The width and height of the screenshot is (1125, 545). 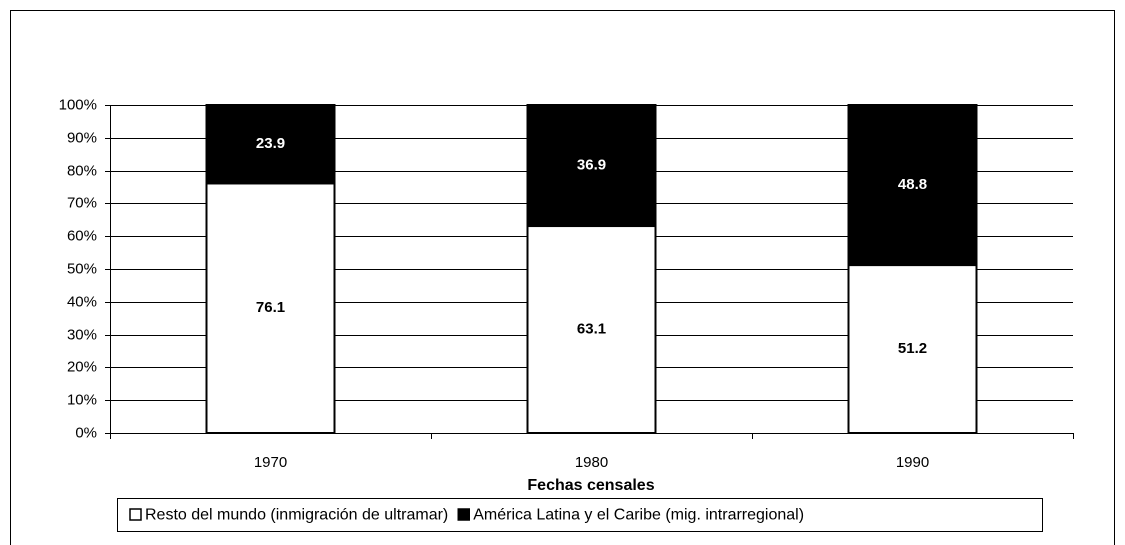 I want to click on y-tick-label: 90%, so click(x=82, y=137).